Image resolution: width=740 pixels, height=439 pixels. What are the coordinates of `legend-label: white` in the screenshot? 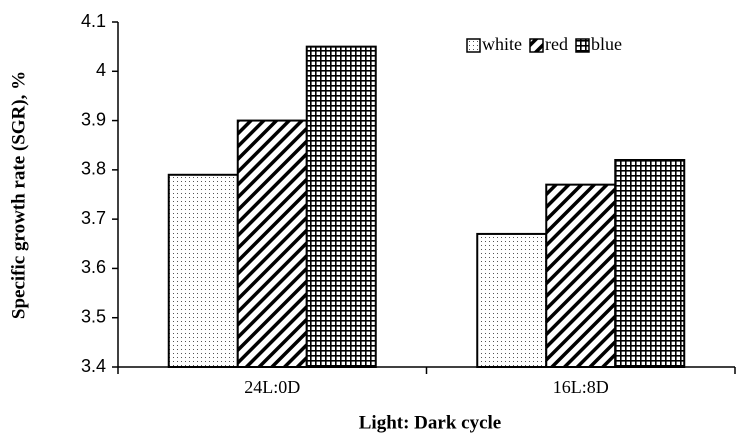 It's located at (502, 44).